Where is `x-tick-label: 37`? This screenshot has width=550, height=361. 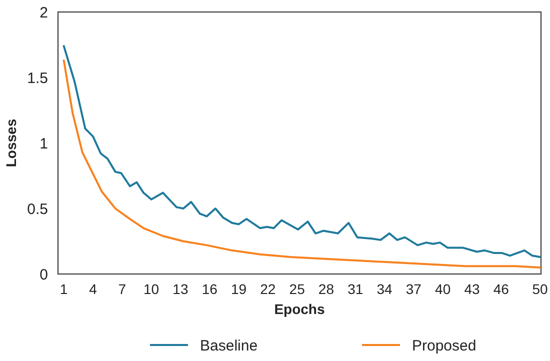 x-tick-label: 37 is located at coordinates (414, 289).